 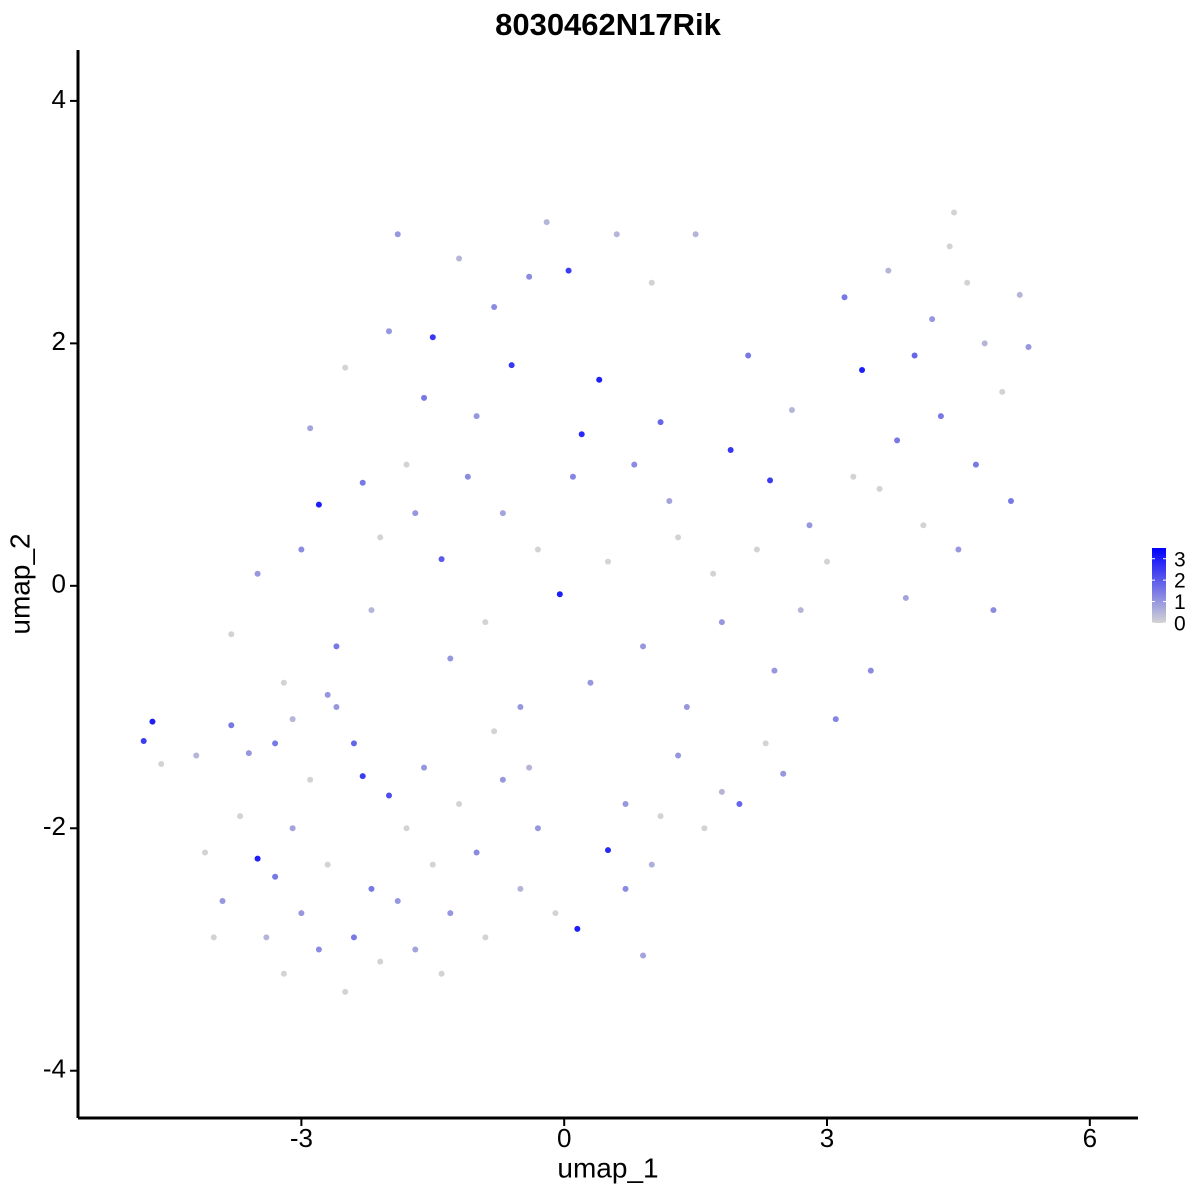 I want to click on colorbar-label: 1, so click(x=1180, y=602).